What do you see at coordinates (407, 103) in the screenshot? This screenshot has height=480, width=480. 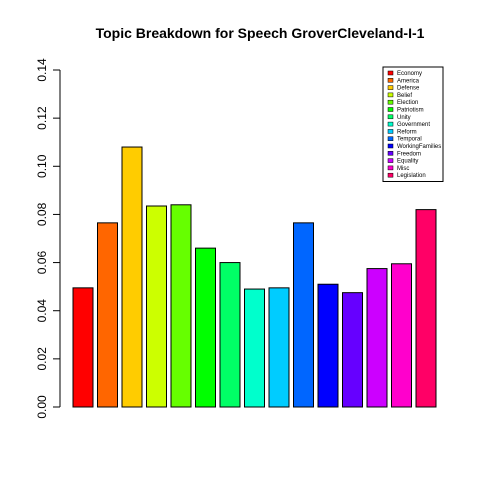 I see `legend-label: Election` at bounding box center [407, 103].